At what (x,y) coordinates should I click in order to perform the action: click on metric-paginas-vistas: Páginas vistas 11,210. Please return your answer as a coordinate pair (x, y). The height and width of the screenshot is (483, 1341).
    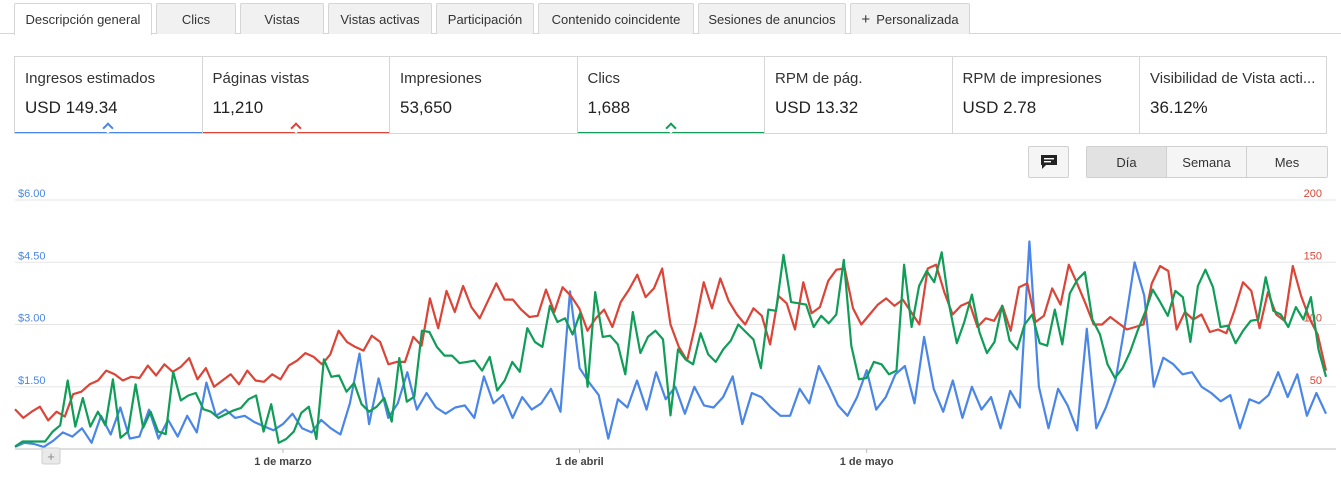
    Looking at the image, I should click on (296, 95).